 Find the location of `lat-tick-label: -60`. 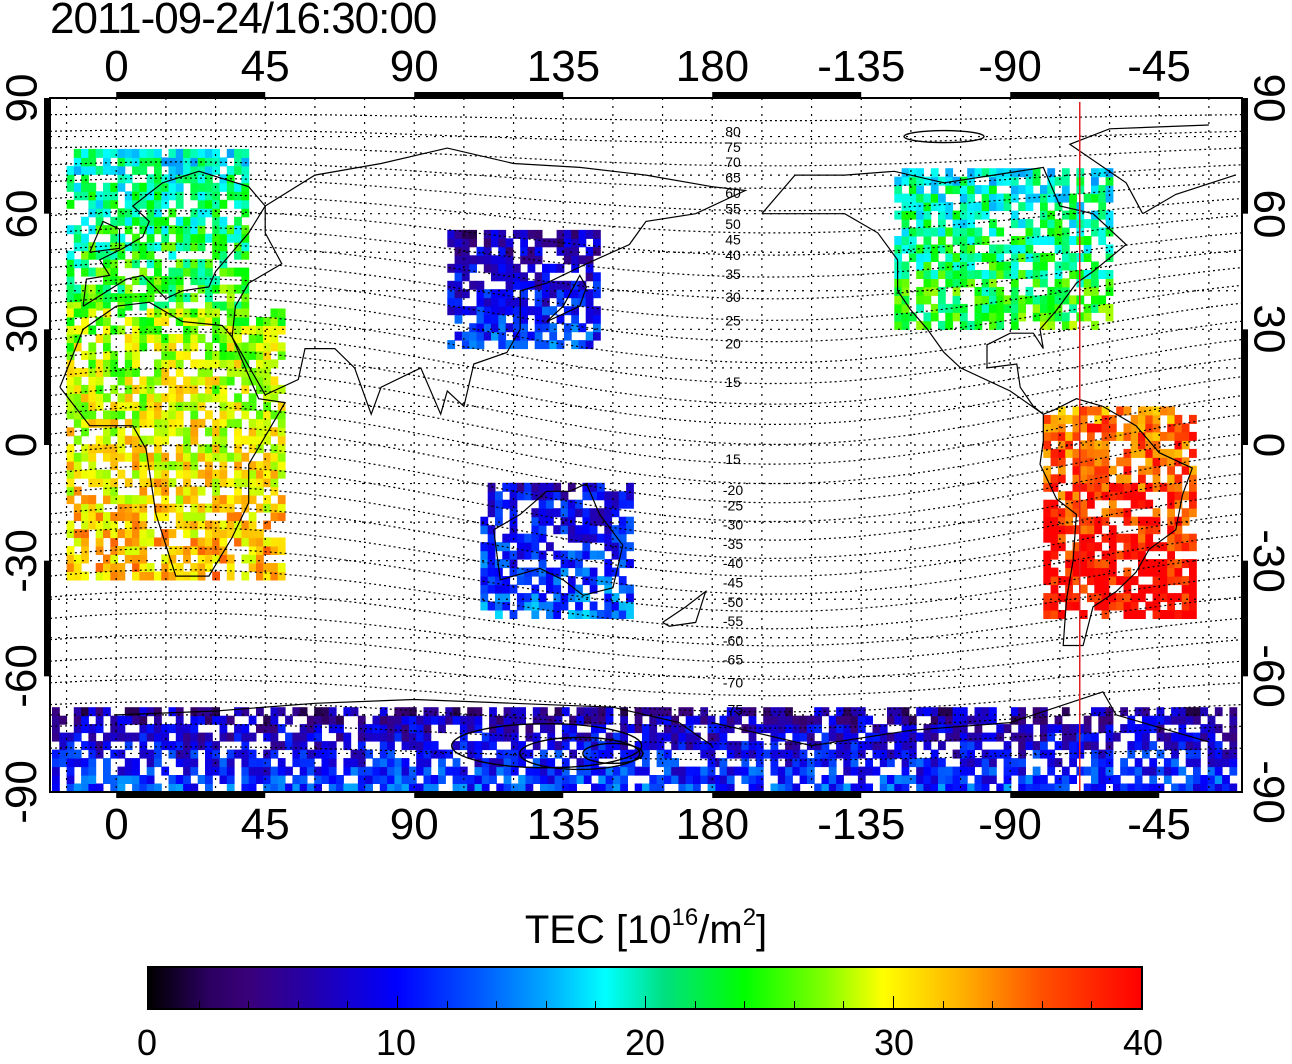

lat-tick-label: -60 is located at coordinates (1267, 676).